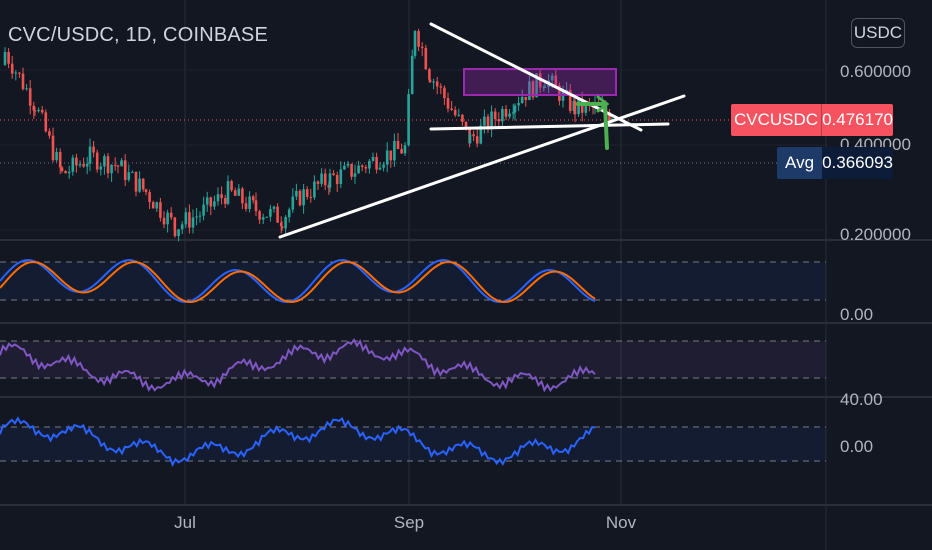 This screenshot has height=550, width=932. I want to click on currency-badge: USDC, so click(878, 33).